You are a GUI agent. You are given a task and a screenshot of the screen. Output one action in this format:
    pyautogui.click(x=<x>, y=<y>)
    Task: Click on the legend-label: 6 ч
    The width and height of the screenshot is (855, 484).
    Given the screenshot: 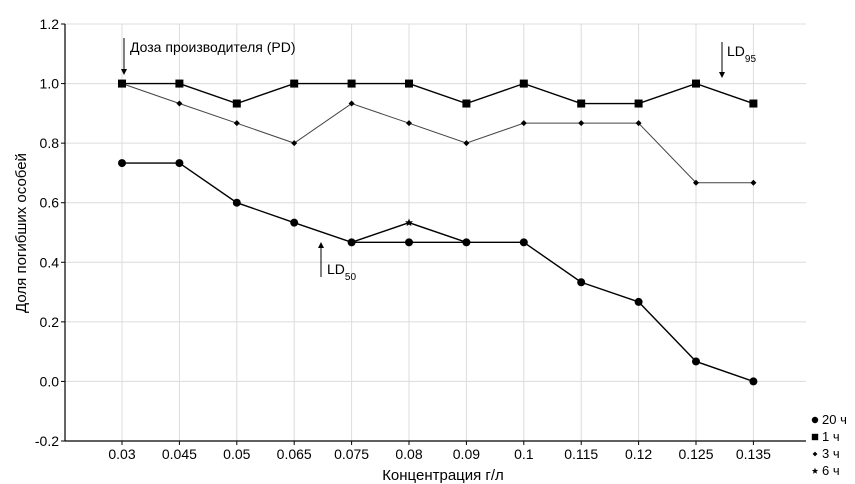 What is the action you would take?
    pyautogui.click(x=831, y=470)
    